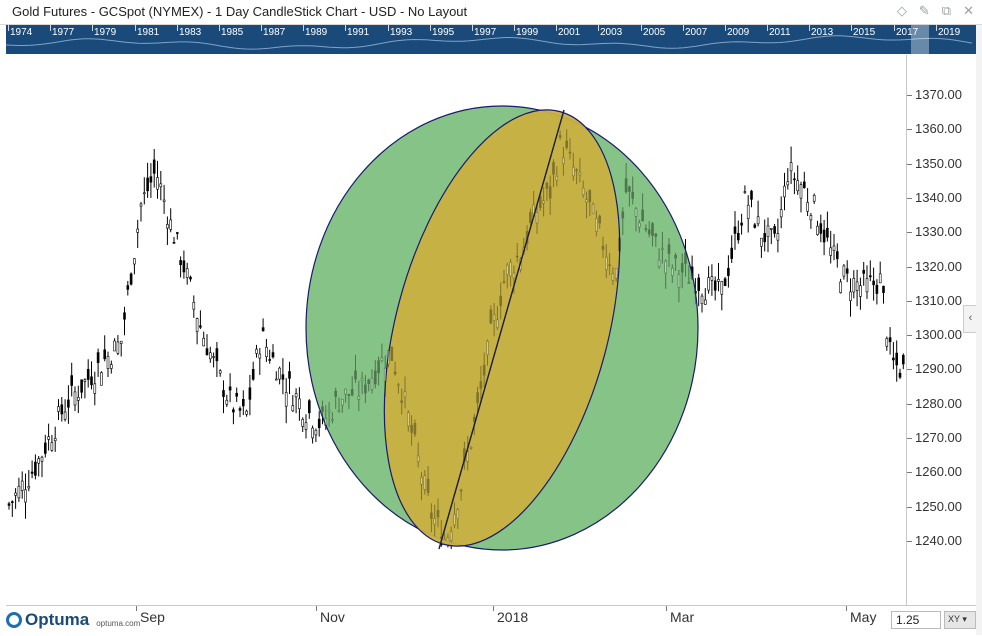 This screenshot has width=982, height=636. I want to click on xy-button: XY ▾, so click(960, 620).